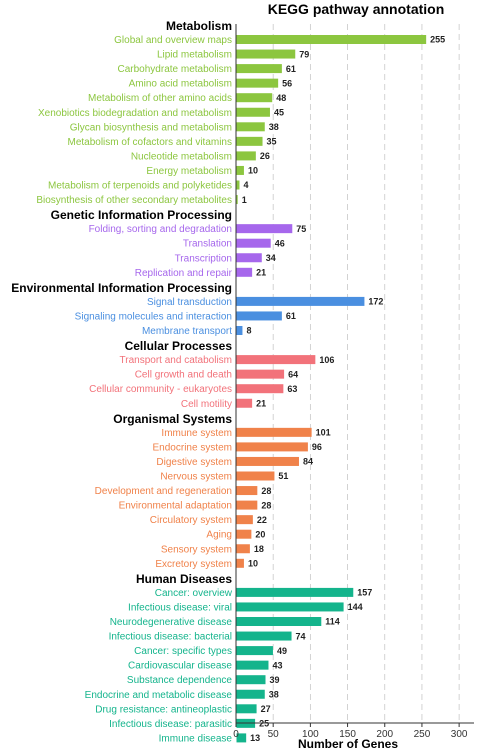 The image size is (484, 752). Describe the element at coordinates (323, 433) in the screenshot. I see `value-label: 101` at that location.